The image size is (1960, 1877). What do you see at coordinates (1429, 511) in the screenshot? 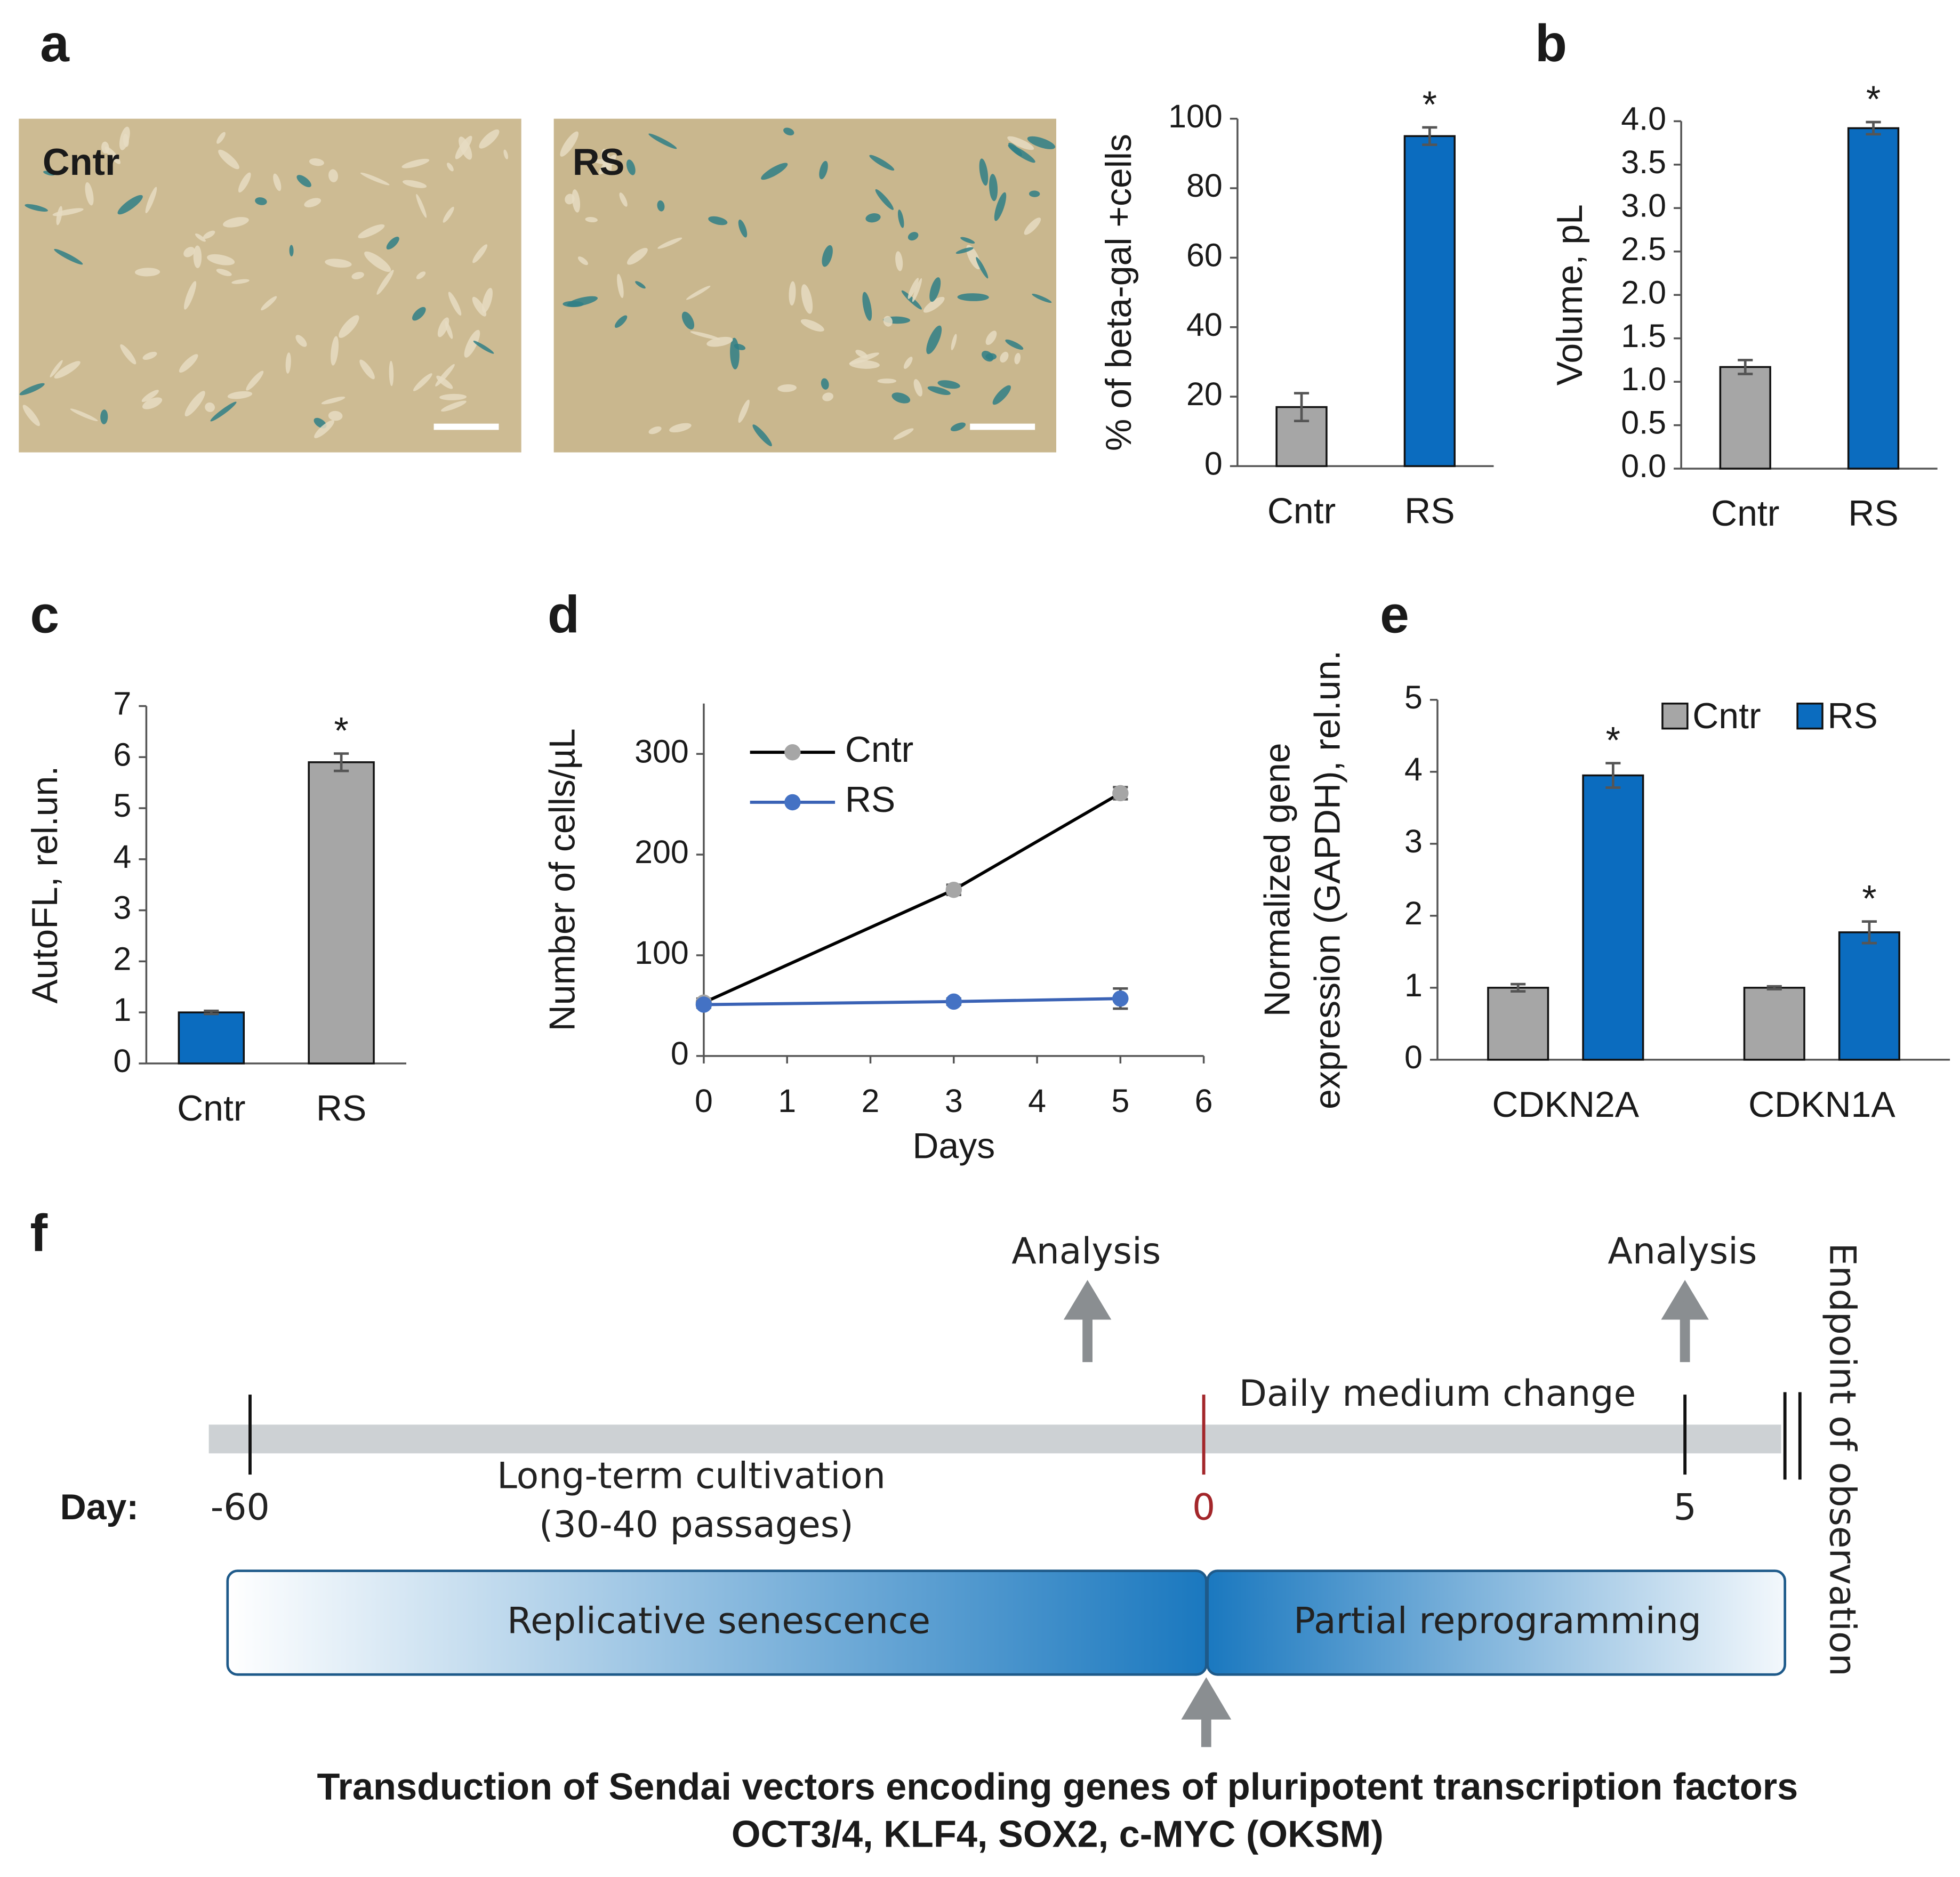
I see `x-tick-label: RS` at bounding box center [1429, 511].